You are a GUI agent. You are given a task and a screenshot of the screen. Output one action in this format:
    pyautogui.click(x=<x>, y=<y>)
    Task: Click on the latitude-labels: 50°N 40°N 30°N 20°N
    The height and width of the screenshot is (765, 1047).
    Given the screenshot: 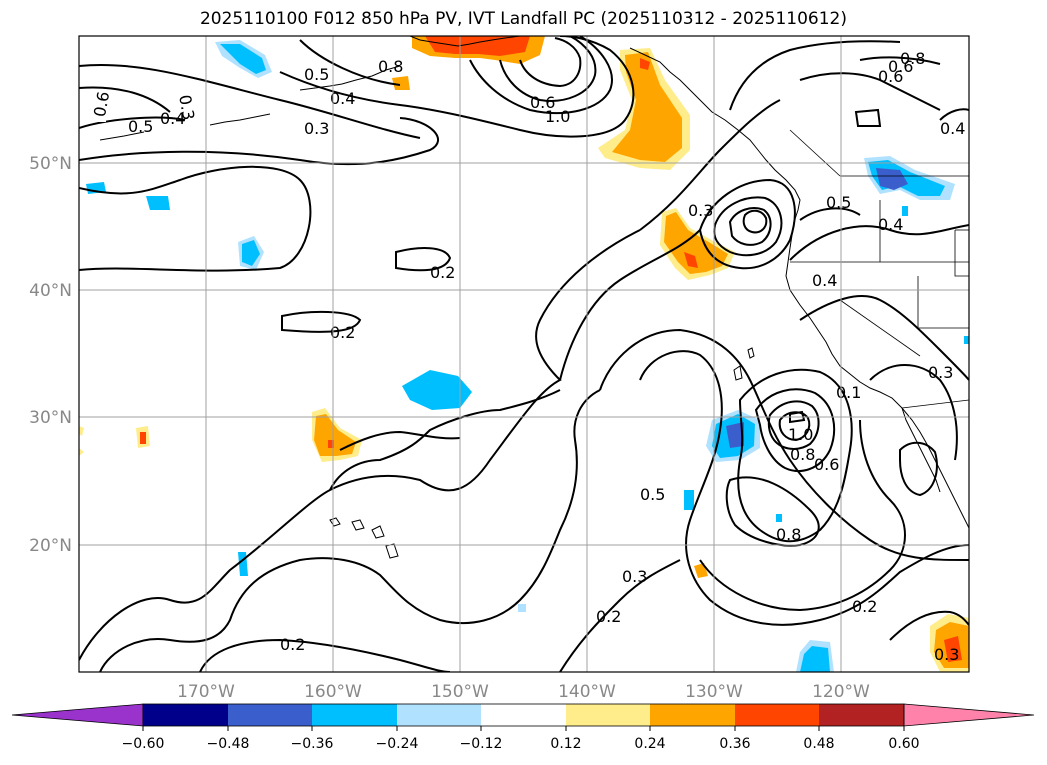 What is the action you would take?
    pyautogui.click(x=50, y=355)
    